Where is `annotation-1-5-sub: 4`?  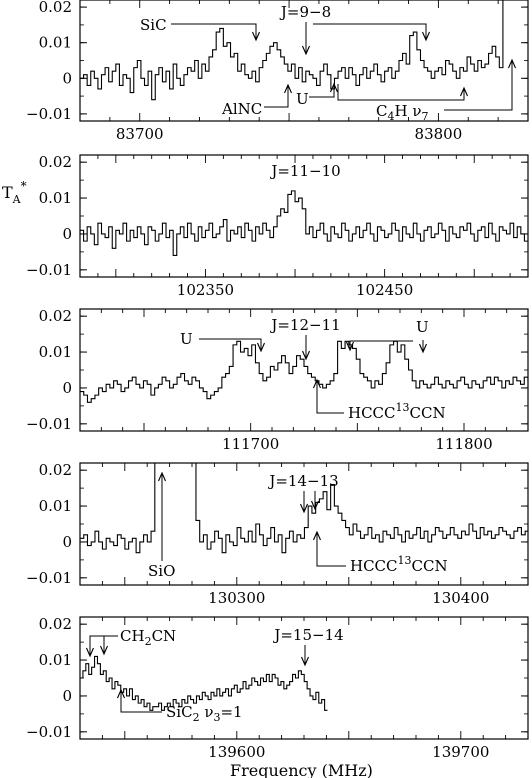 annotation-1-5-sub: 4 is located at coordinates (390, 116).